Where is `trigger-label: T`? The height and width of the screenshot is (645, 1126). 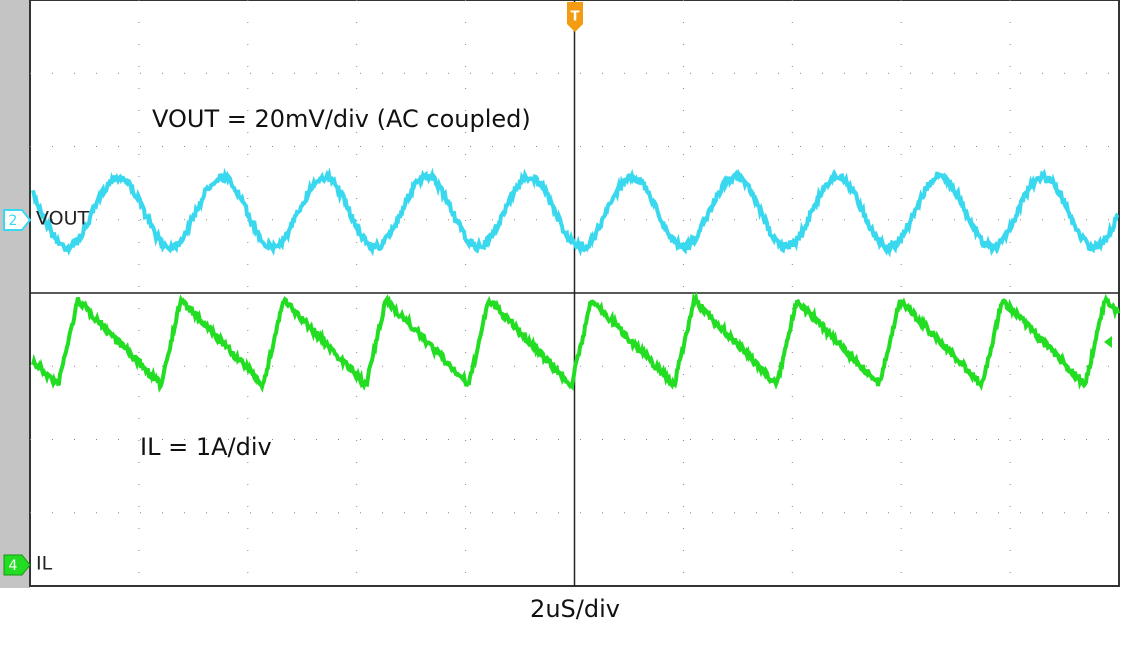
trigger-label: T is located at coordinates (575, 17).